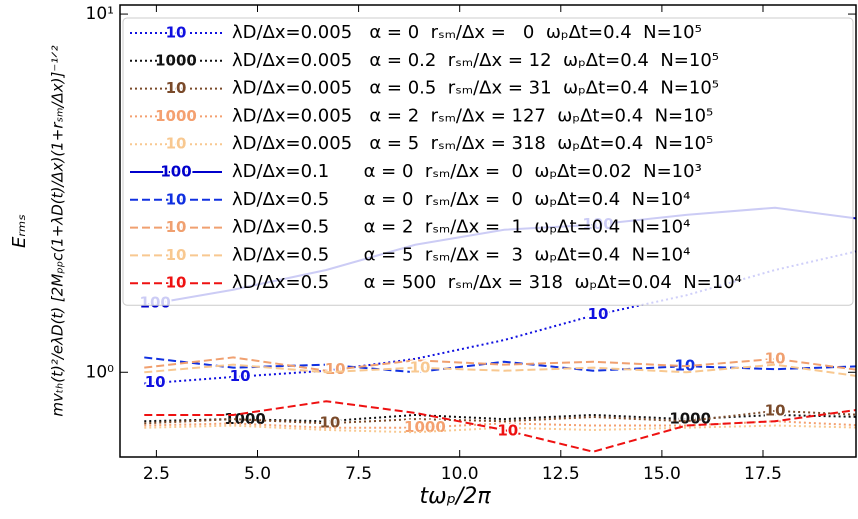 The image size is (858, 519). I want to click on x-tick-label: 5.0, so click(257, 474).